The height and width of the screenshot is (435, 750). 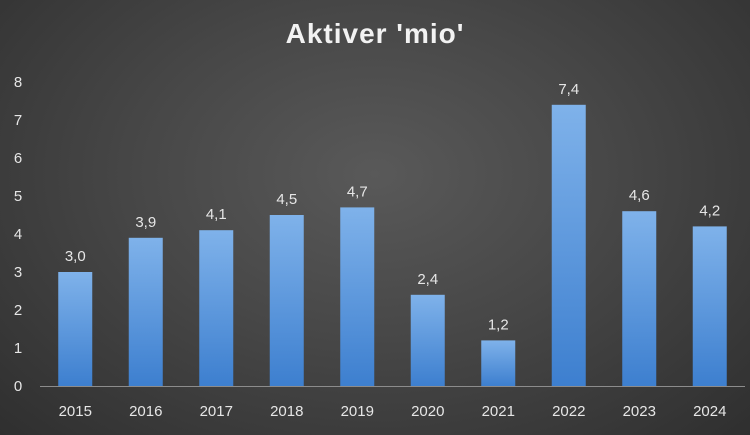 What do you see at coordinates (145, 411) in the screenshot?
I see `x-tick-label: 2016` at bounding box center [145, 411].